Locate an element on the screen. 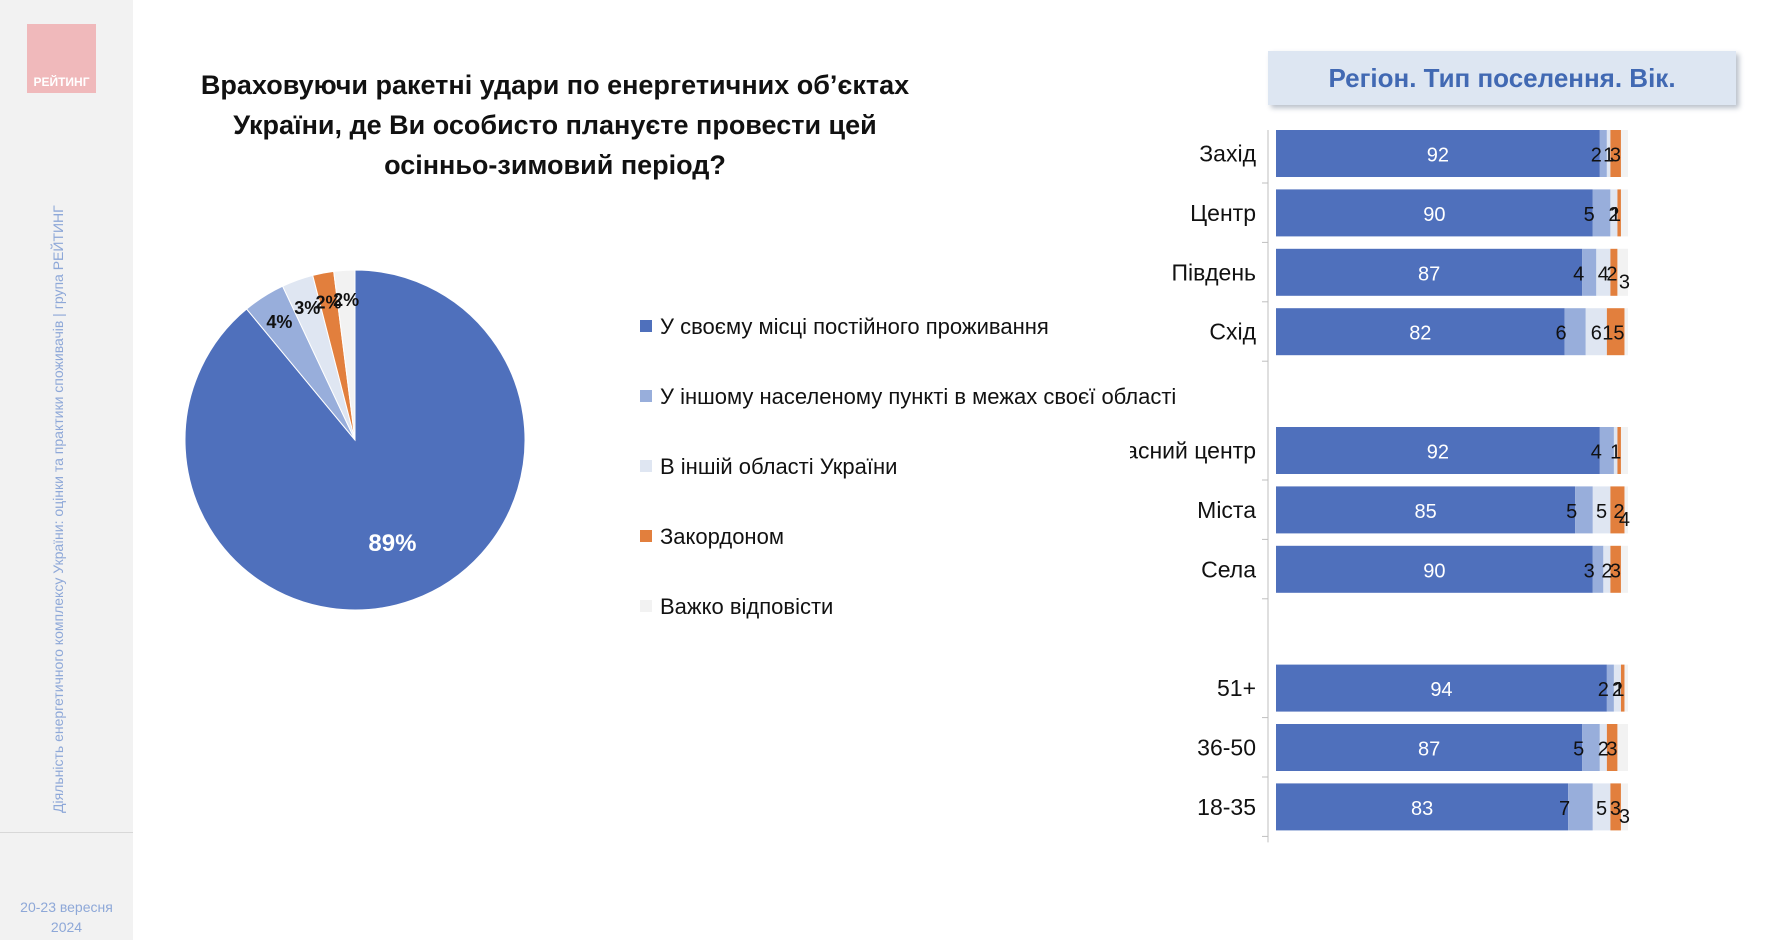 The image size is (1768, 940). pie-data-label-4: 2% is located at coordinates (346, 300).